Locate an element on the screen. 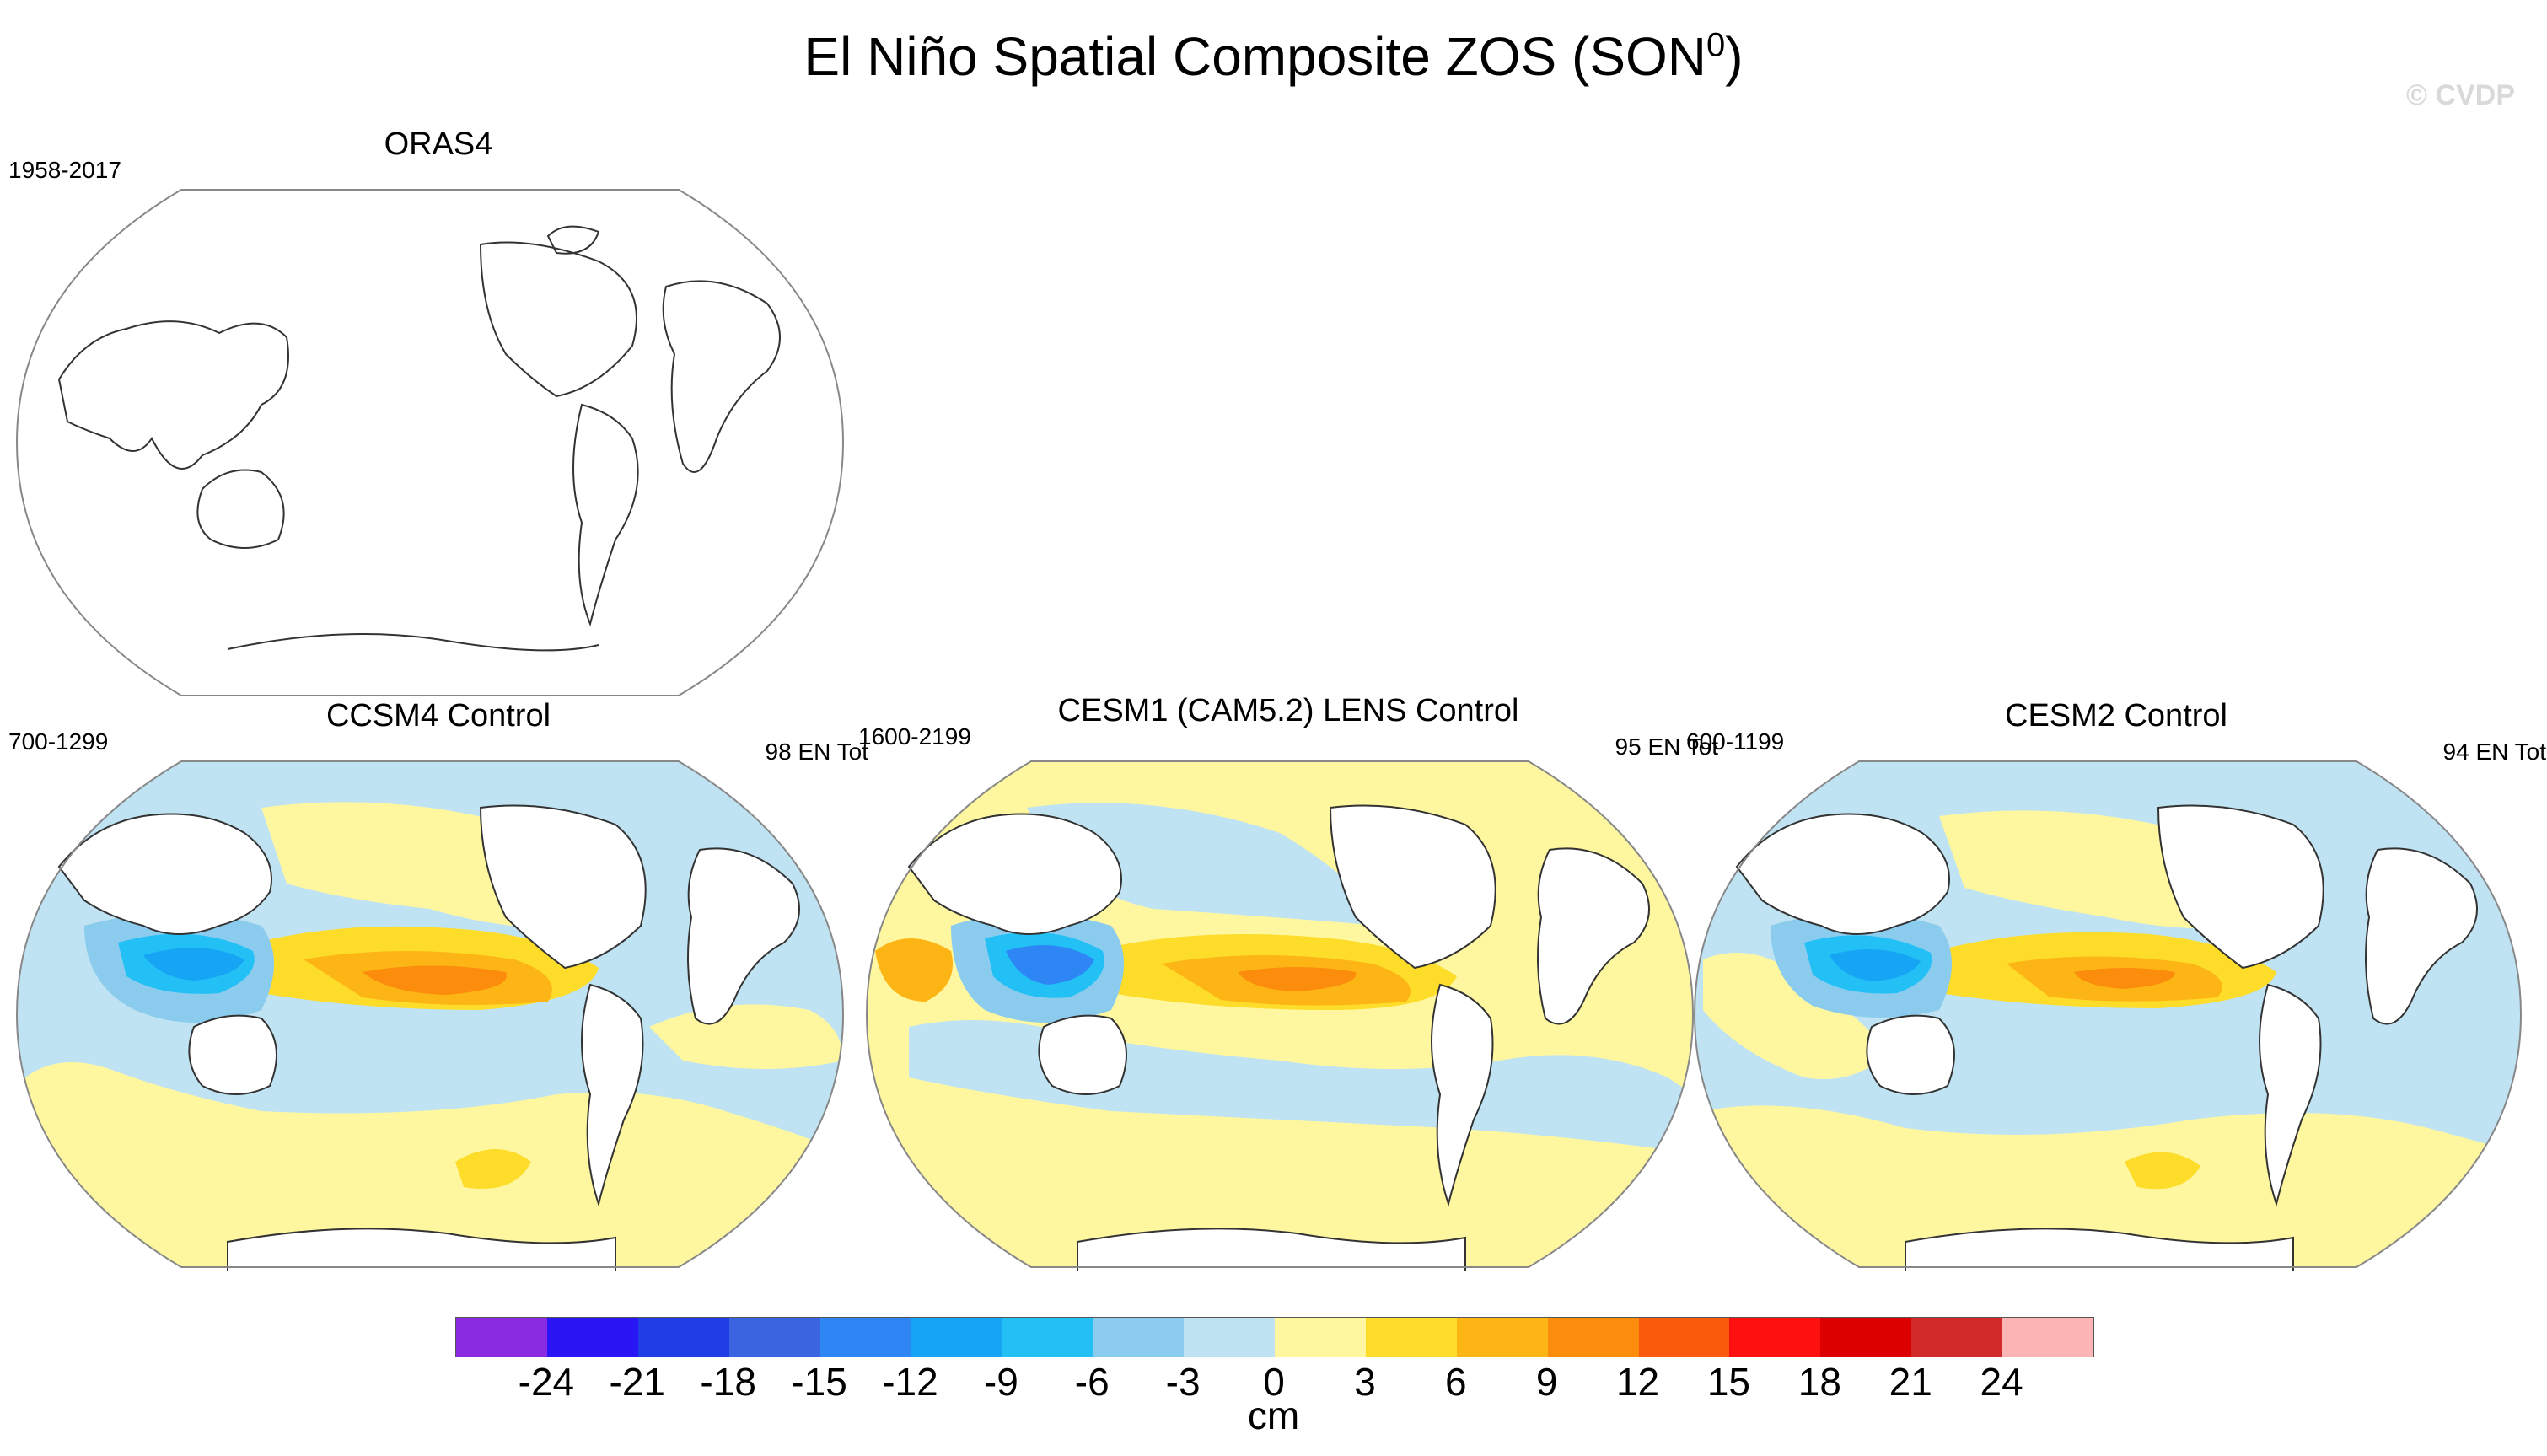 The height and width of the screenshot is (1456, 2547). figure-title-text: El Niño Spatial Composite ZOS (SON is located at coordinates (1255, 56).